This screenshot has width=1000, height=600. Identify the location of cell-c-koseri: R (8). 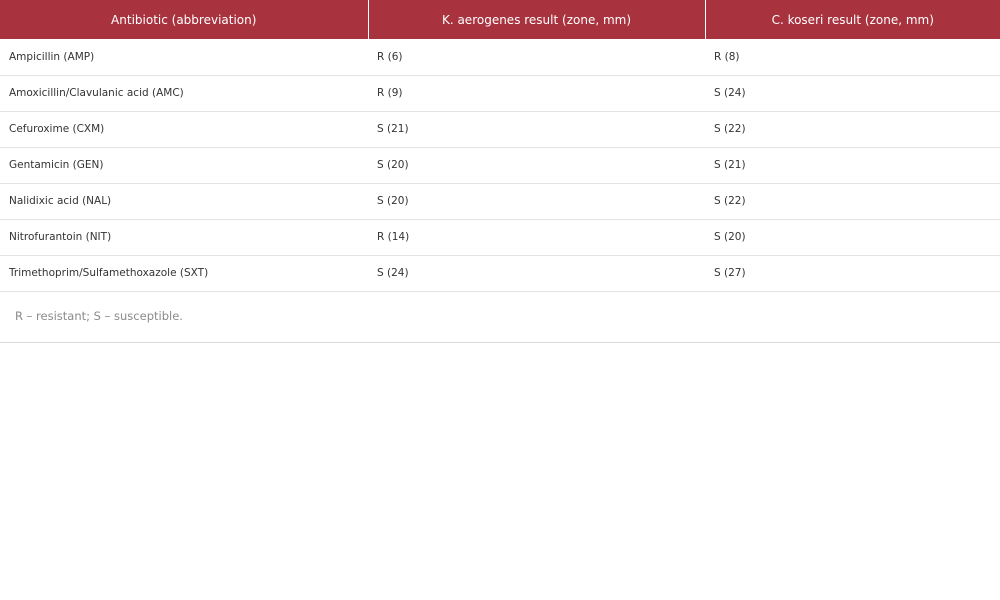
(852, 57).